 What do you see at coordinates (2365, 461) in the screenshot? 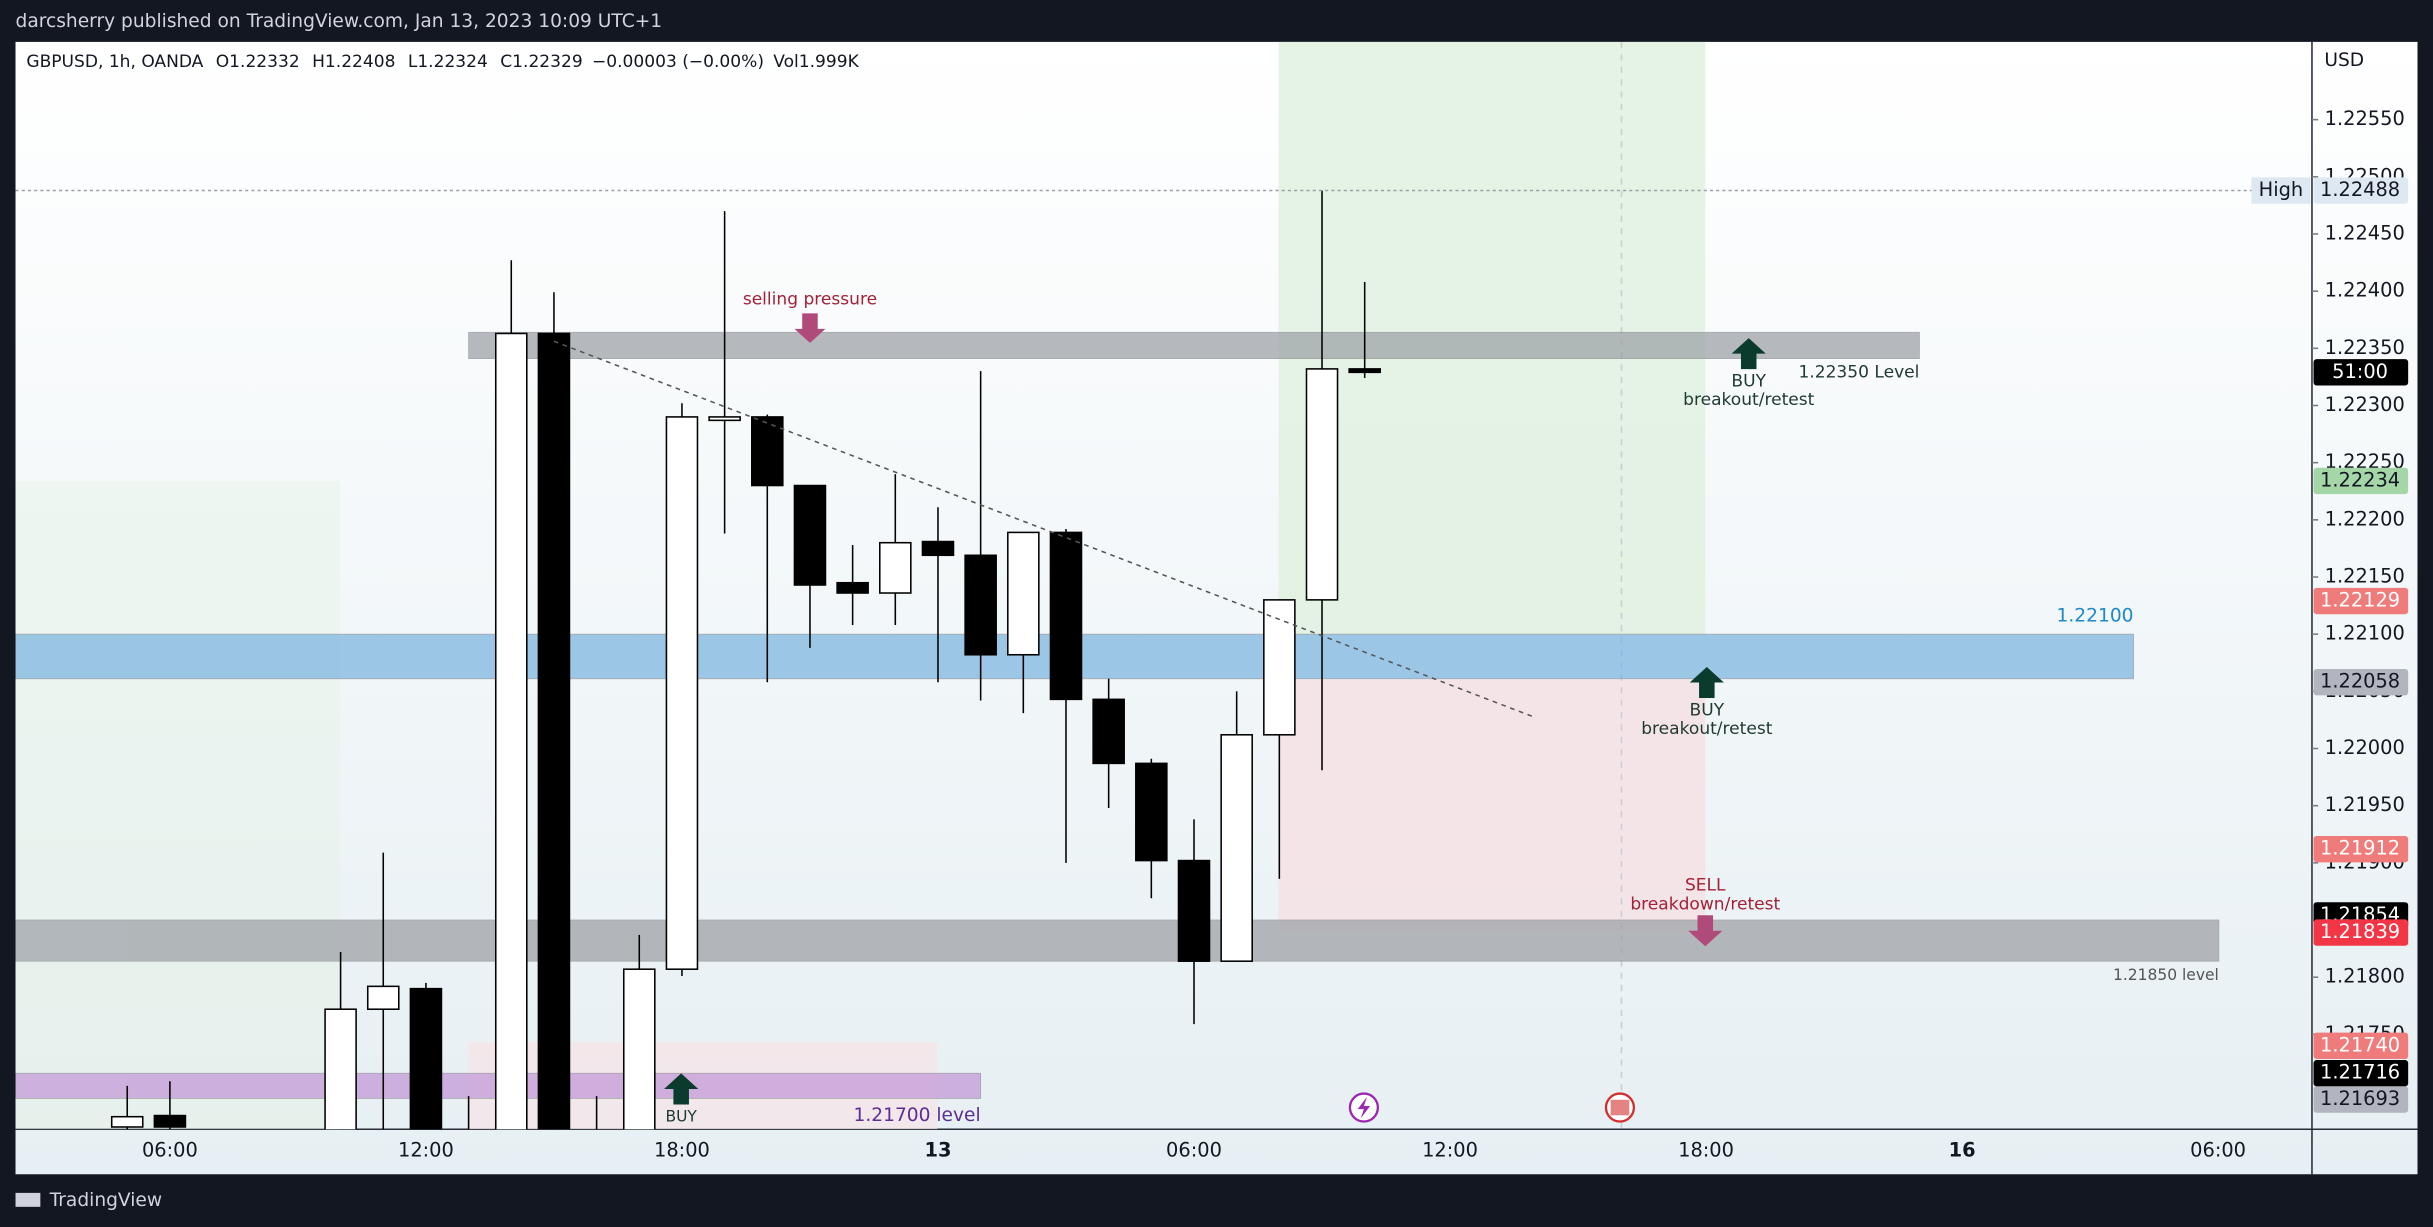
I see `y-tick-label: 1.22250` at bounding box center [2365, 461].